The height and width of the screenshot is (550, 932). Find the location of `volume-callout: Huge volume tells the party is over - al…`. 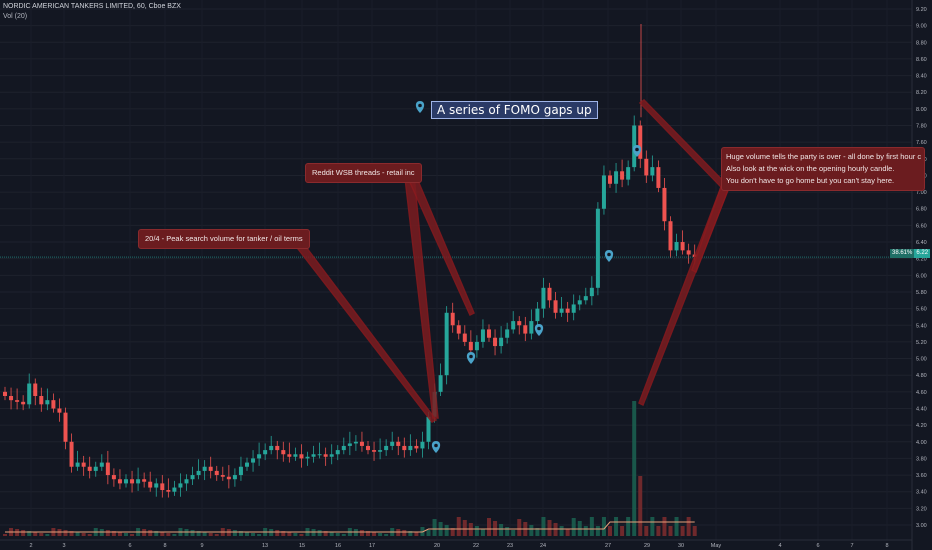

volume-callout: Huge volume tells the party is over - al… is located at coordinates (823, 169).